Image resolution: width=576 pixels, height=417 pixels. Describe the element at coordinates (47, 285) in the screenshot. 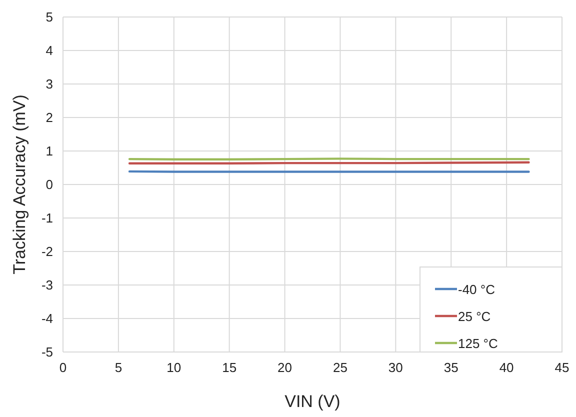

I see `y-tick-label: -3` at that location.